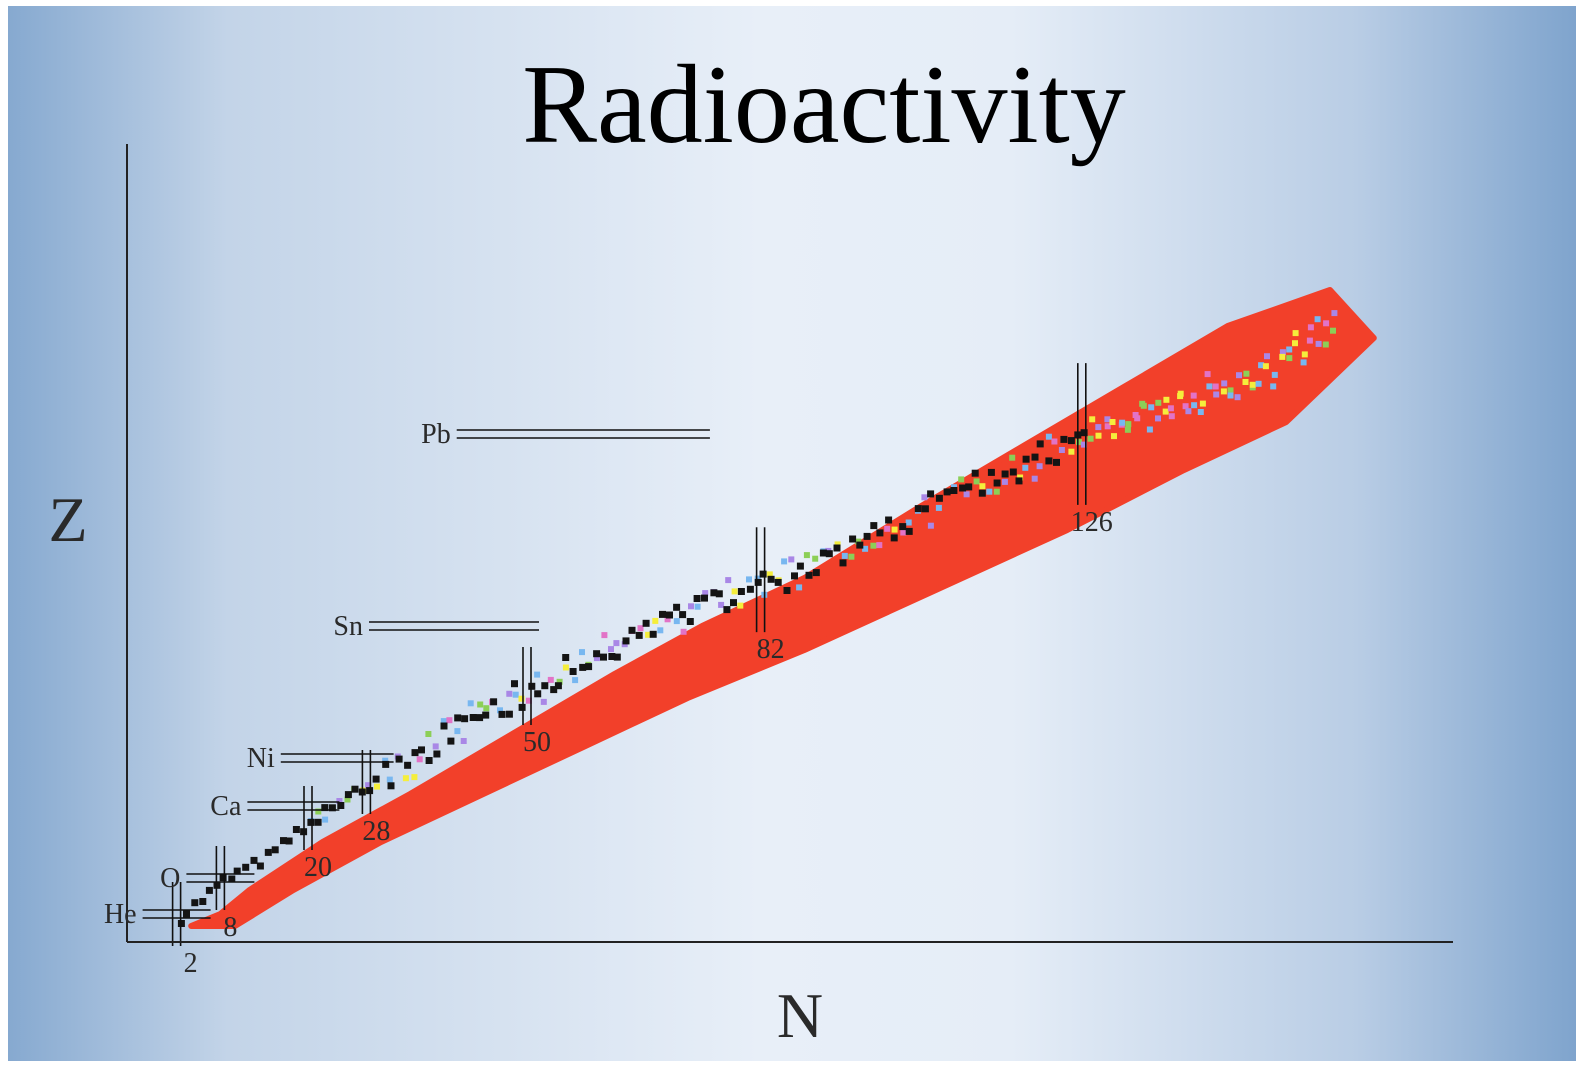 This screenshot has width=1580, height=1067. What do you see at coordinates (318, 867) in the screenshot?
I see `magic-number-label: 20` at bounding box center [318, 867].